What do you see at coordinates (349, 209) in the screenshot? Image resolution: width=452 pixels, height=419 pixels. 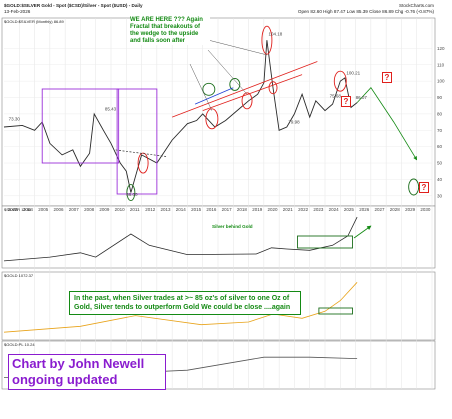 I see `x-tick-label: 2025` at bounding box center [349, 209].